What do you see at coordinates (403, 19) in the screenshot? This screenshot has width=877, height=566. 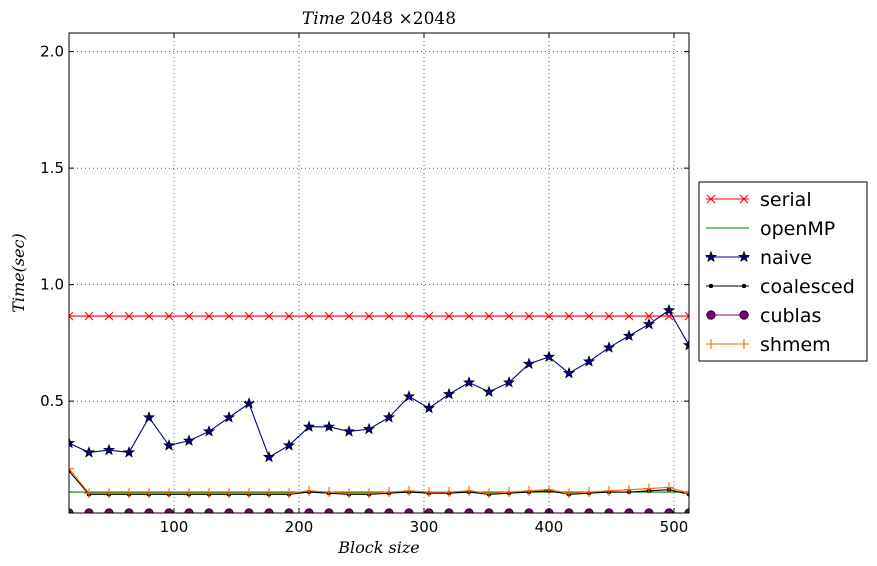 I see `chart-title-rest: 2048 ×2048` at bounding box center [403, 19].